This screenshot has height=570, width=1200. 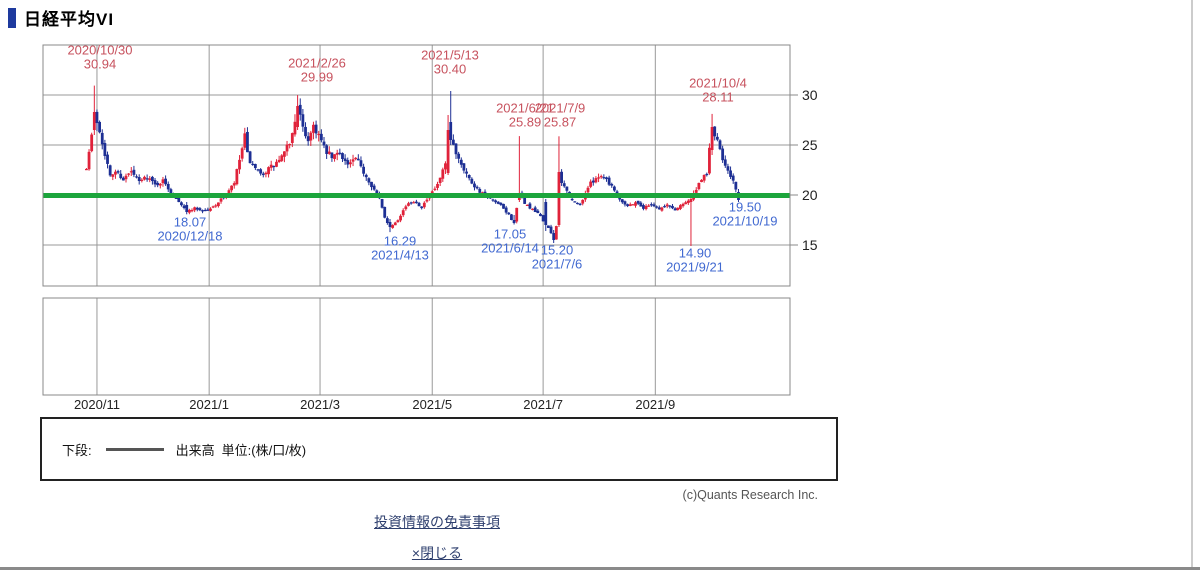 What do you see at coordinates (804, 170) in the screenshot?
I see `y-axis-labels: 30 25 20 15` at bounding box center [804, 170].